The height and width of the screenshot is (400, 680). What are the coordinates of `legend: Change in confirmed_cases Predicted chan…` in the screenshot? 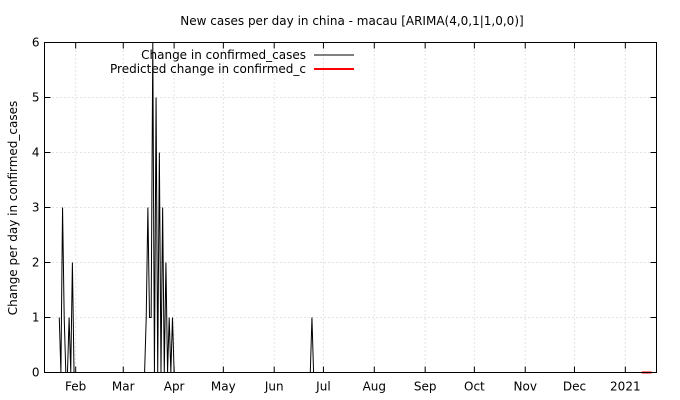 It's located at (232, 62).